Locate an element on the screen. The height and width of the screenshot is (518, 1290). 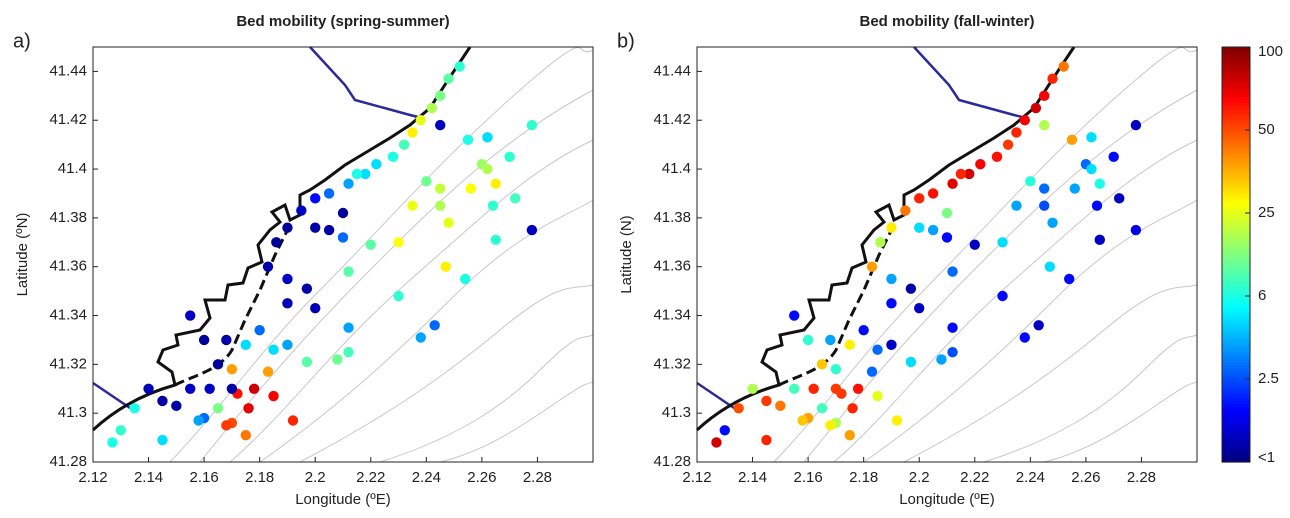
x-tick-label: 2.24 is located at coordinates (426, 477).